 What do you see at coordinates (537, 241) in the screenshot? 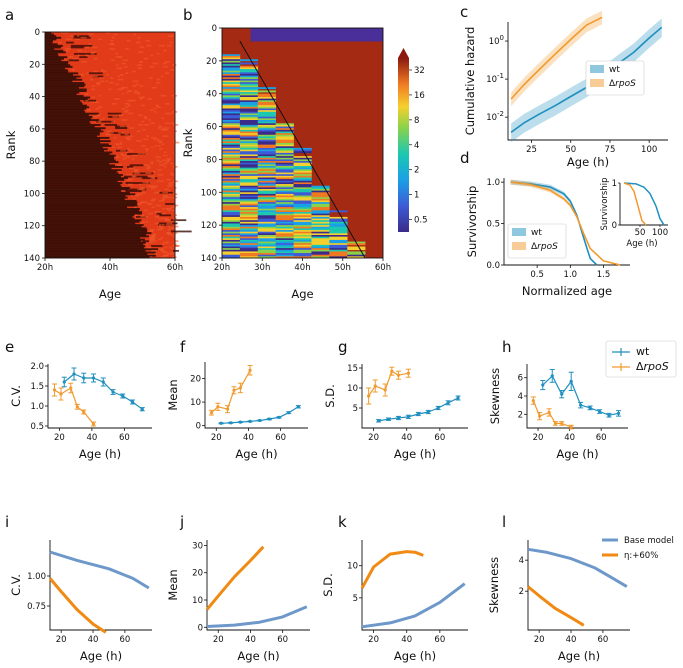
I see `legend: wt ΔrpoS` at bounding box center [537, 241].